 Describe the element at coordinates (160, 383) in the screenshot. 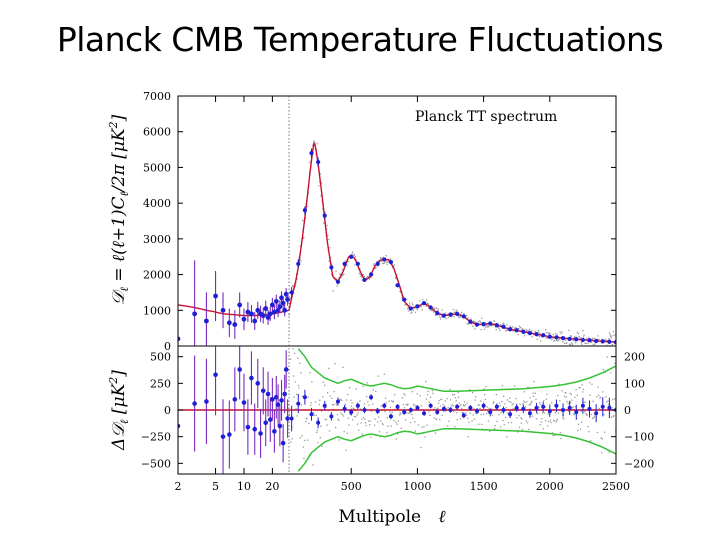

I see `y-tick-label: 250` at that location.